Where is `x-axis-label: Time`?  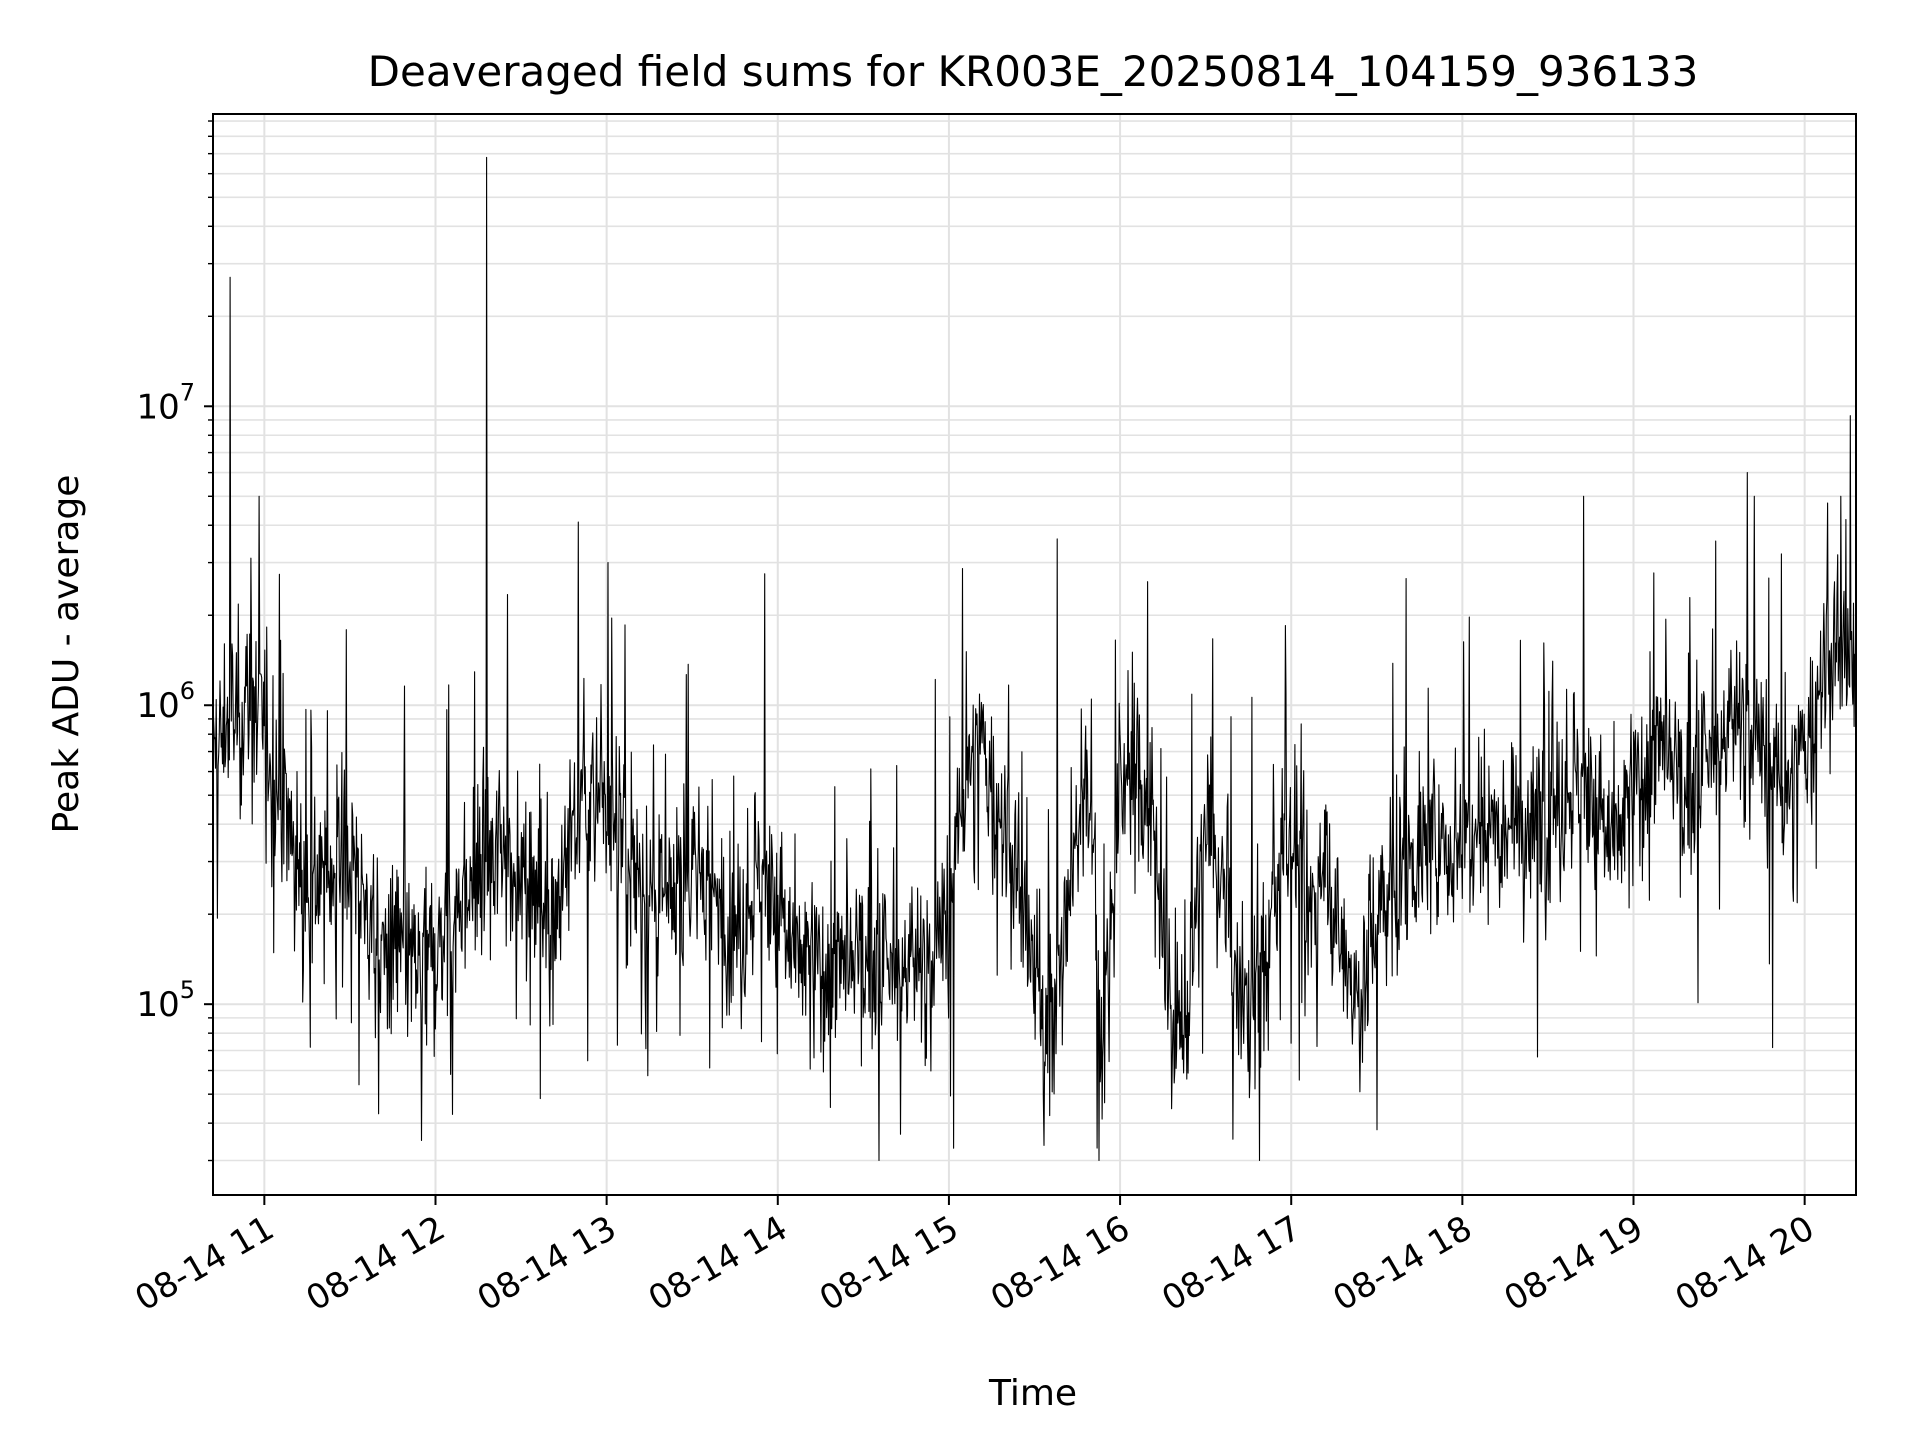
x-axis-label: Time is located at coordinates (1032, 1393).